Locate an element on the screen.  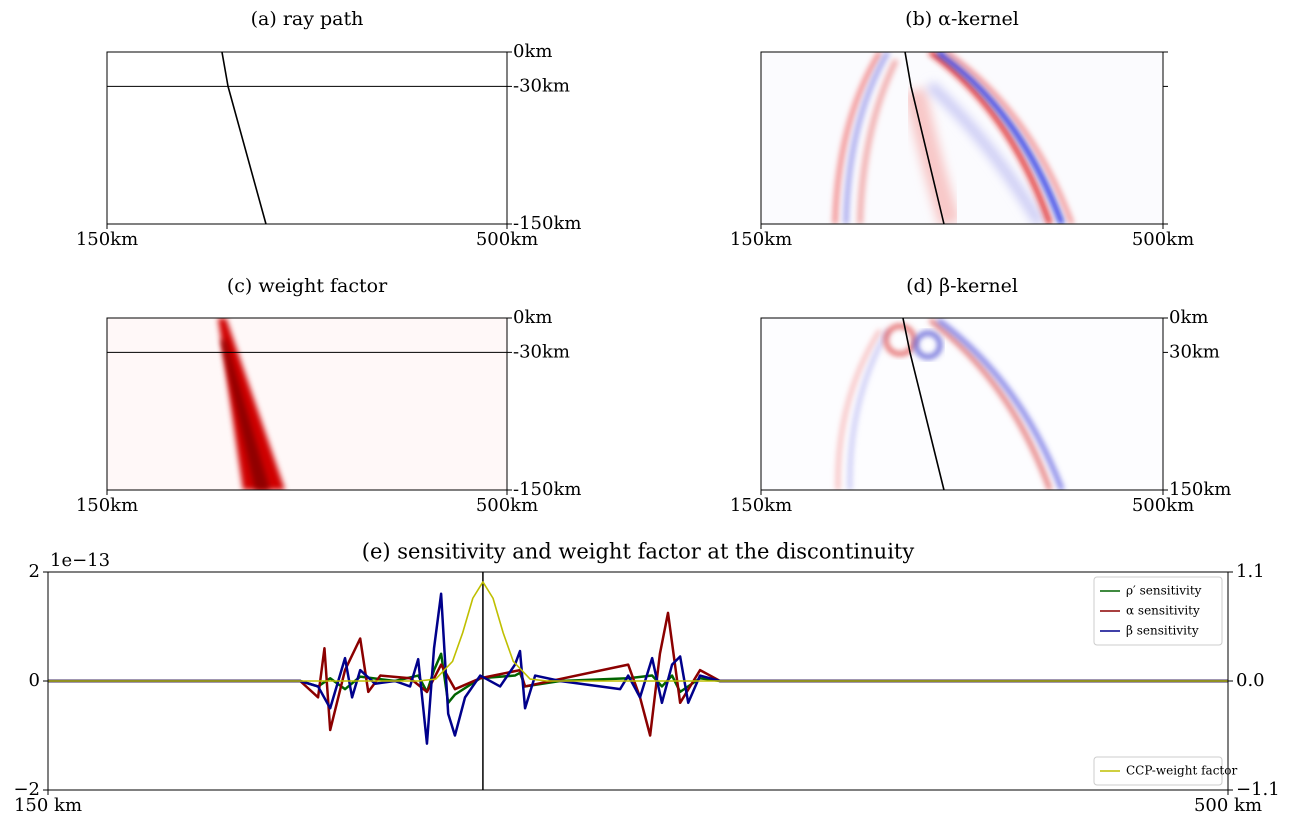
y-tick-label: −2 is located at coordinates (26, 789).